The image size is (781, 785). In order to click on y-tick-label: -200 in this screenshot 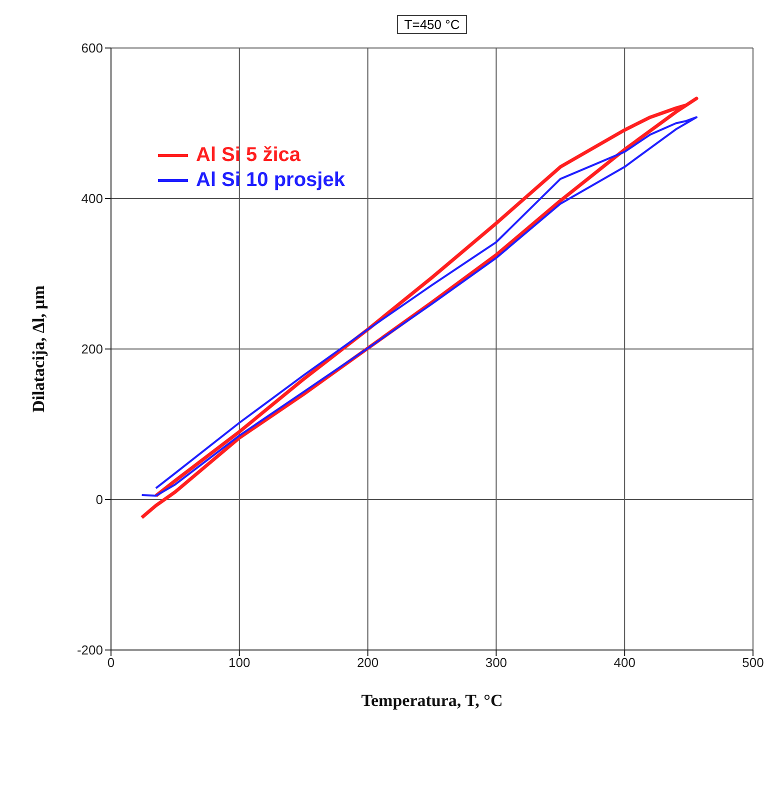, I will do `click(89, 650)`.